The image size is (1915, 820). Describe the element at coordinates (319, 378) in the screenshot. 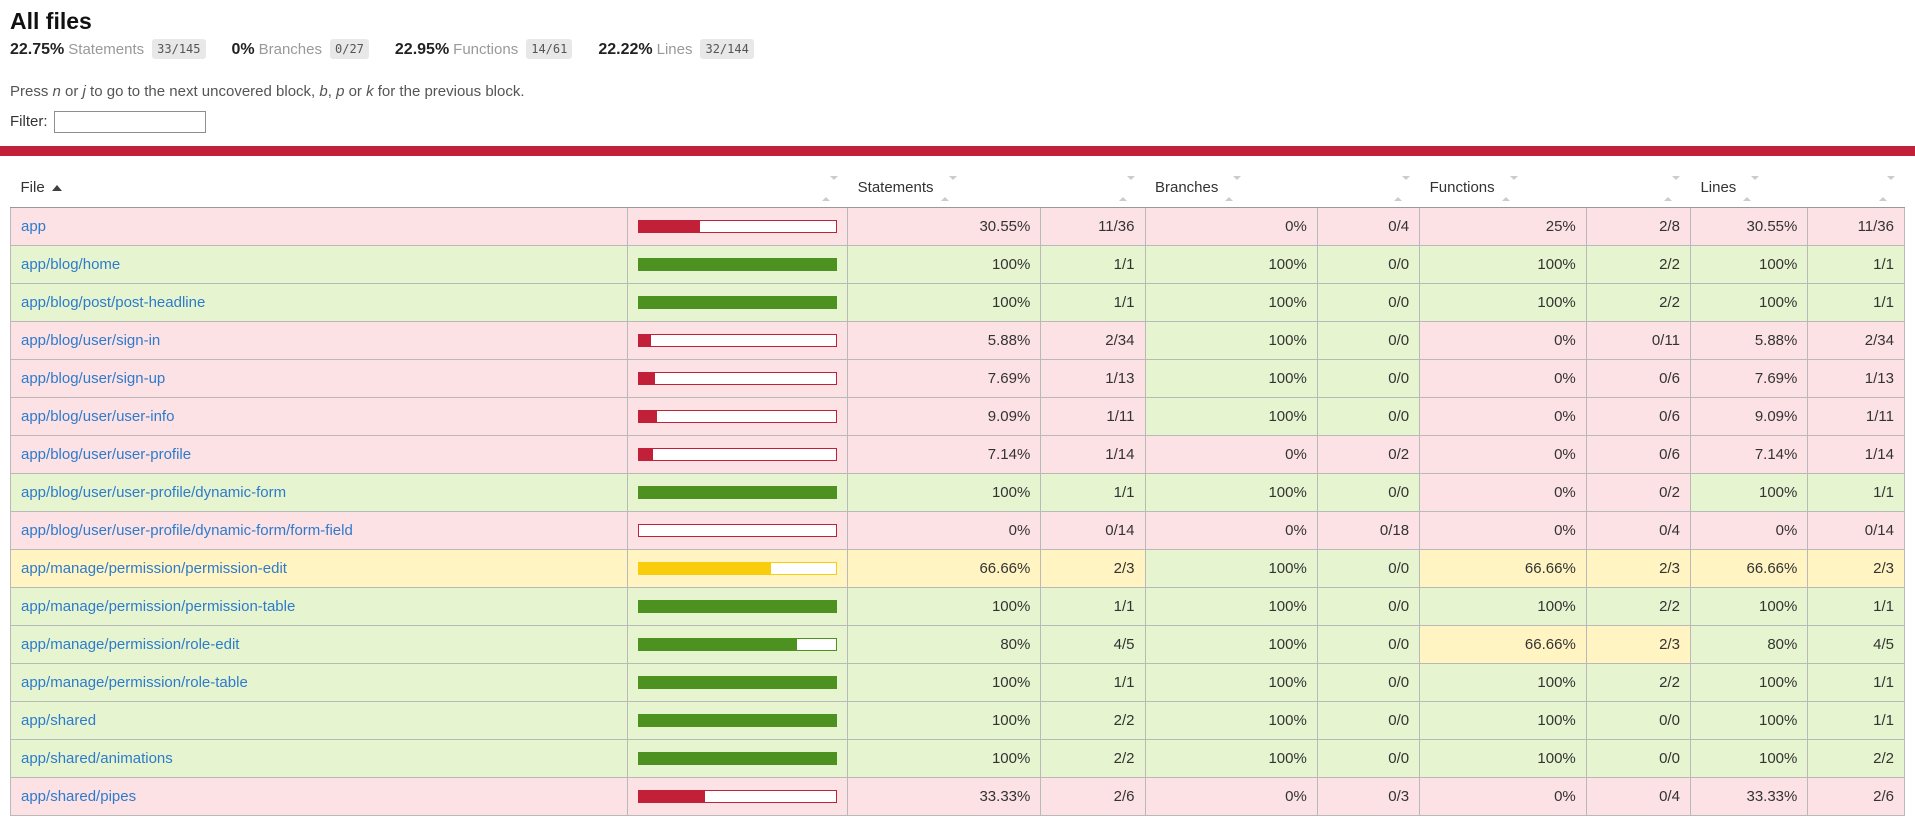

I see `file-cell: app/blog/user/sign-up` at that location.